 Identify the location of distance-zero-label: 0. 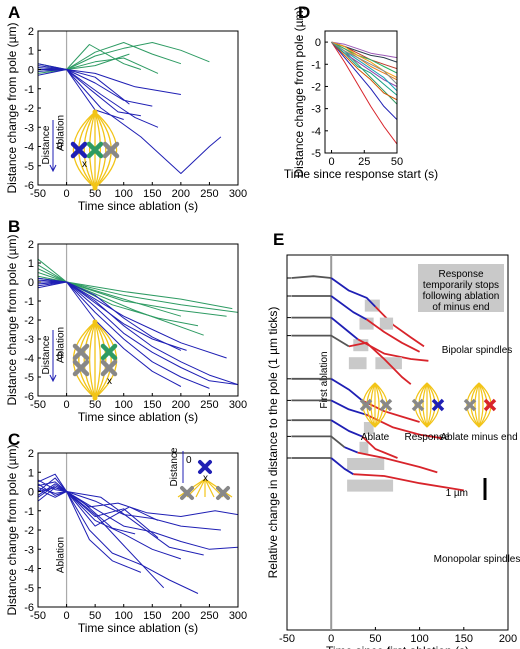
(189, 460).